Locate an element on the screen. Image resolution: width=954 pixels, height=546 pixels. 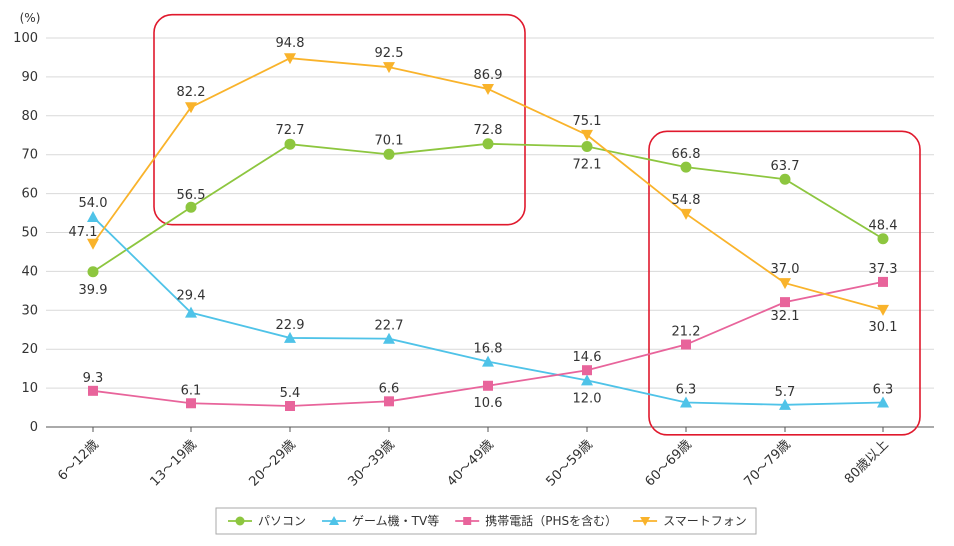
data-label: 22.9 is located at coordinates (290, 325).